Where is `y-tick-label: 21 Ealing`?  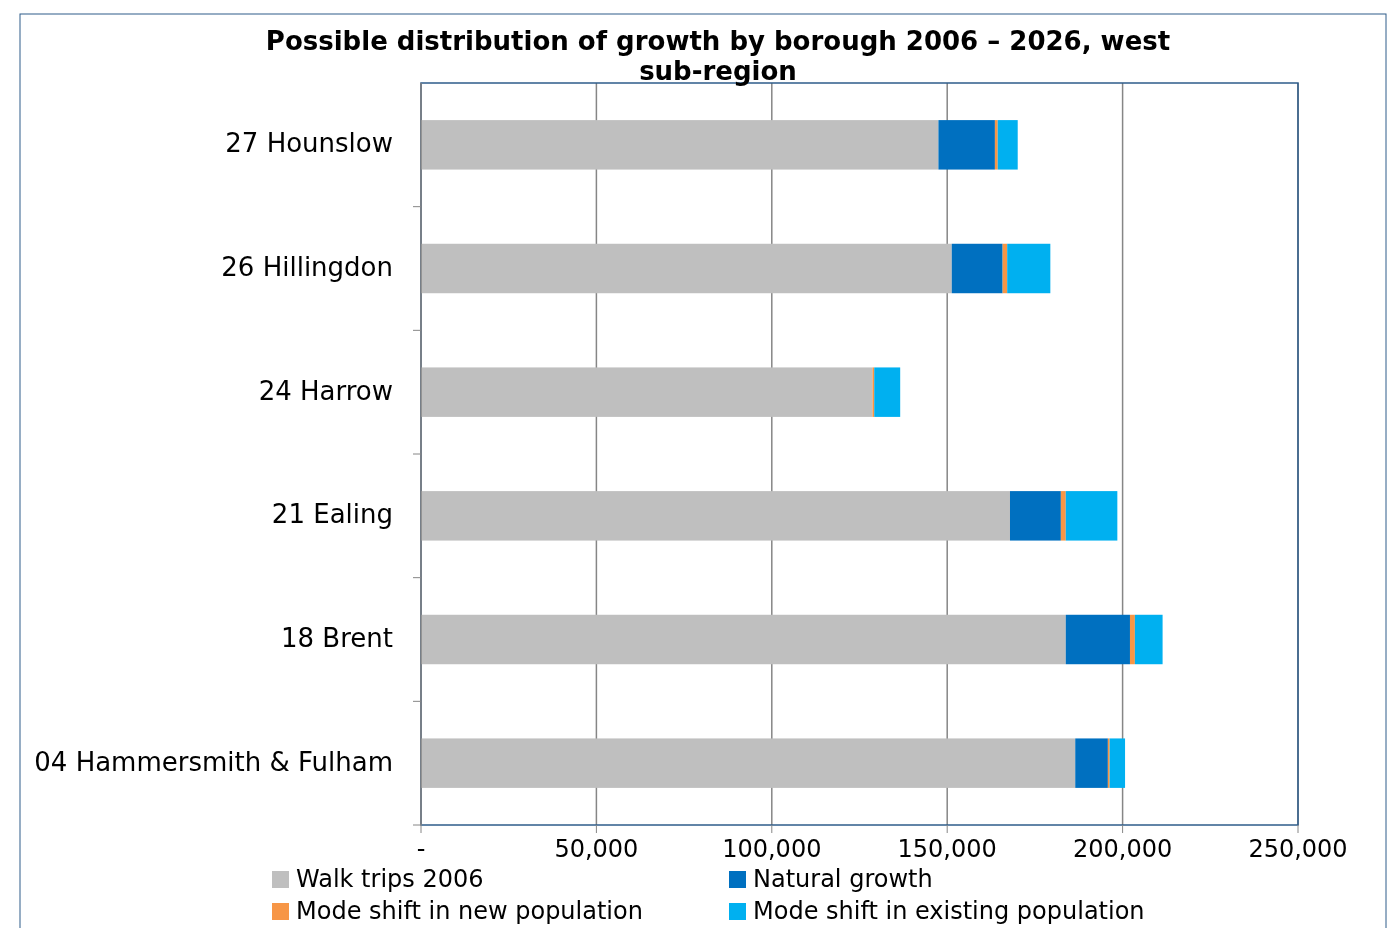 y-tick-label: 21 Ealing is located at coordinates (332, 514).